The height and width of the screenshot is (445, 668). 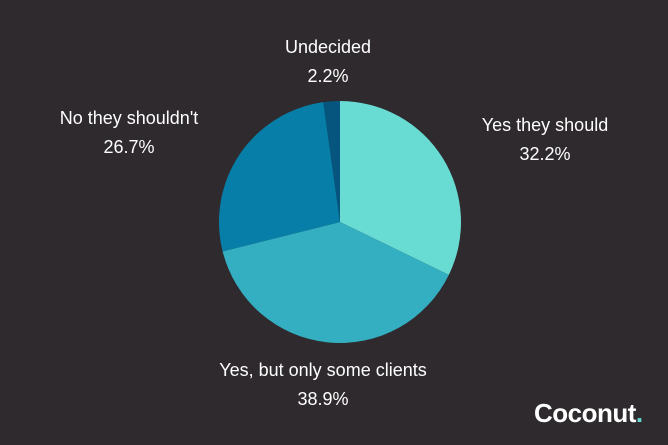 What do you see at coordinates (328, 47) in the screenshot?
I see `label-undecided-category: Undecided` at bounding box center [328, 47].